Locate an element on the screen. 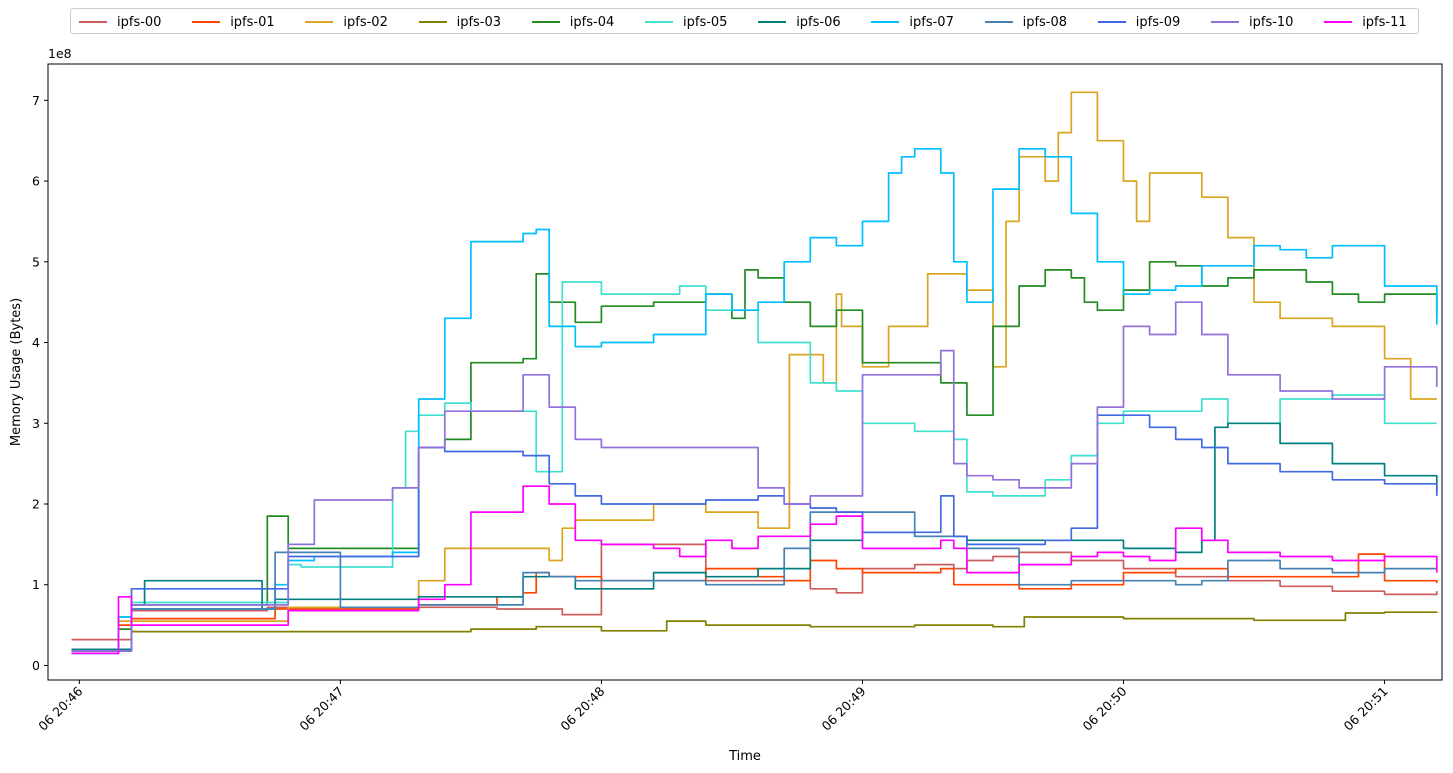 This screenshot has width=1453, height=773. legend-item-ipfs-08: ipfs-08 is located at coordinates (1026, 22).